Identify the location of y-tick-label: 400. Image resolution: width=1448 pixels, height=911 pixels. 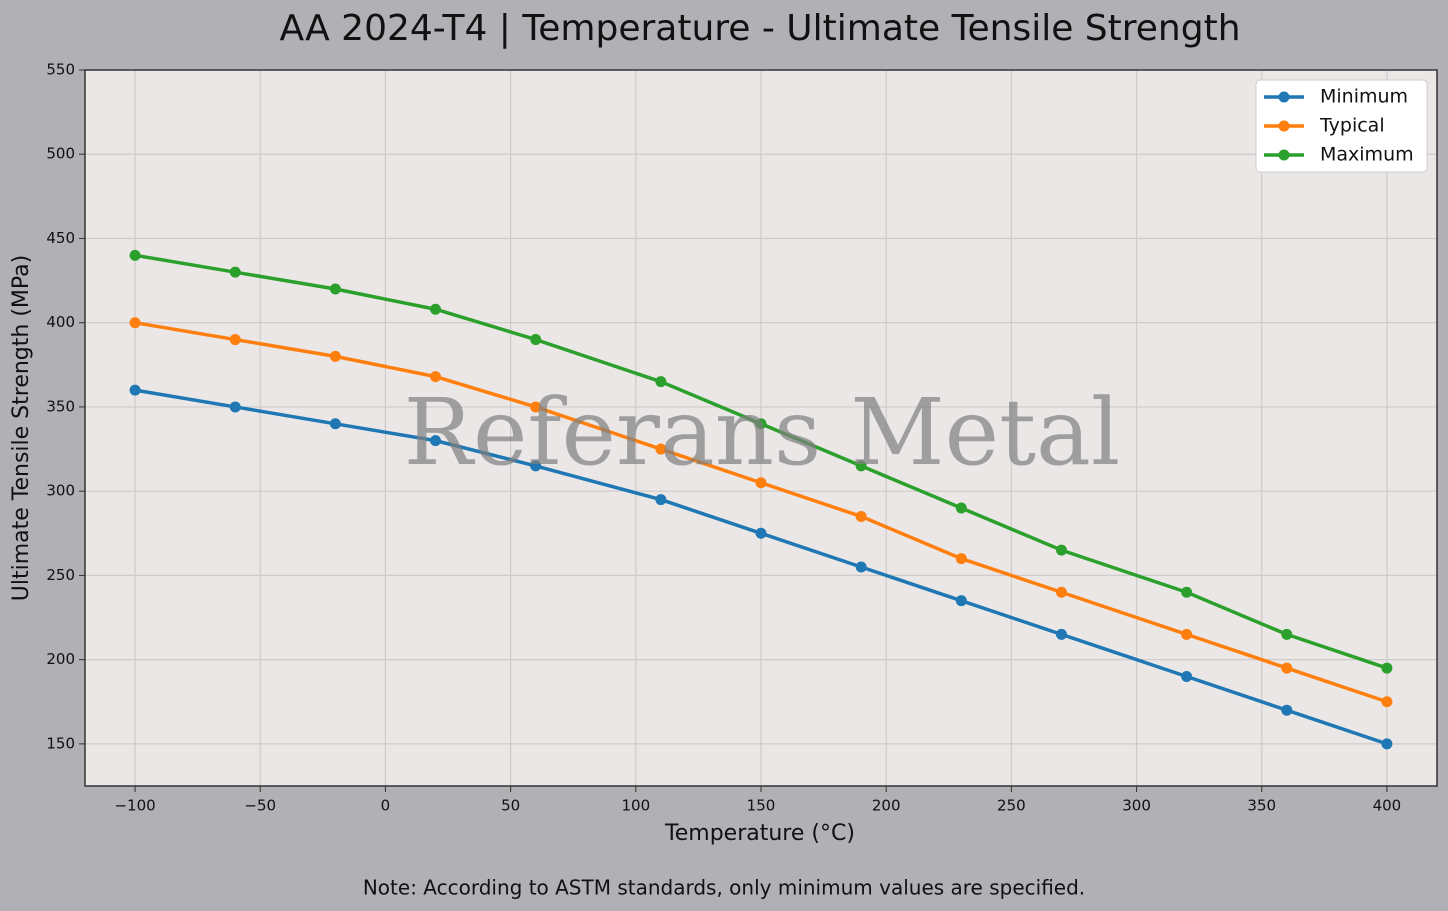
(60, 322).